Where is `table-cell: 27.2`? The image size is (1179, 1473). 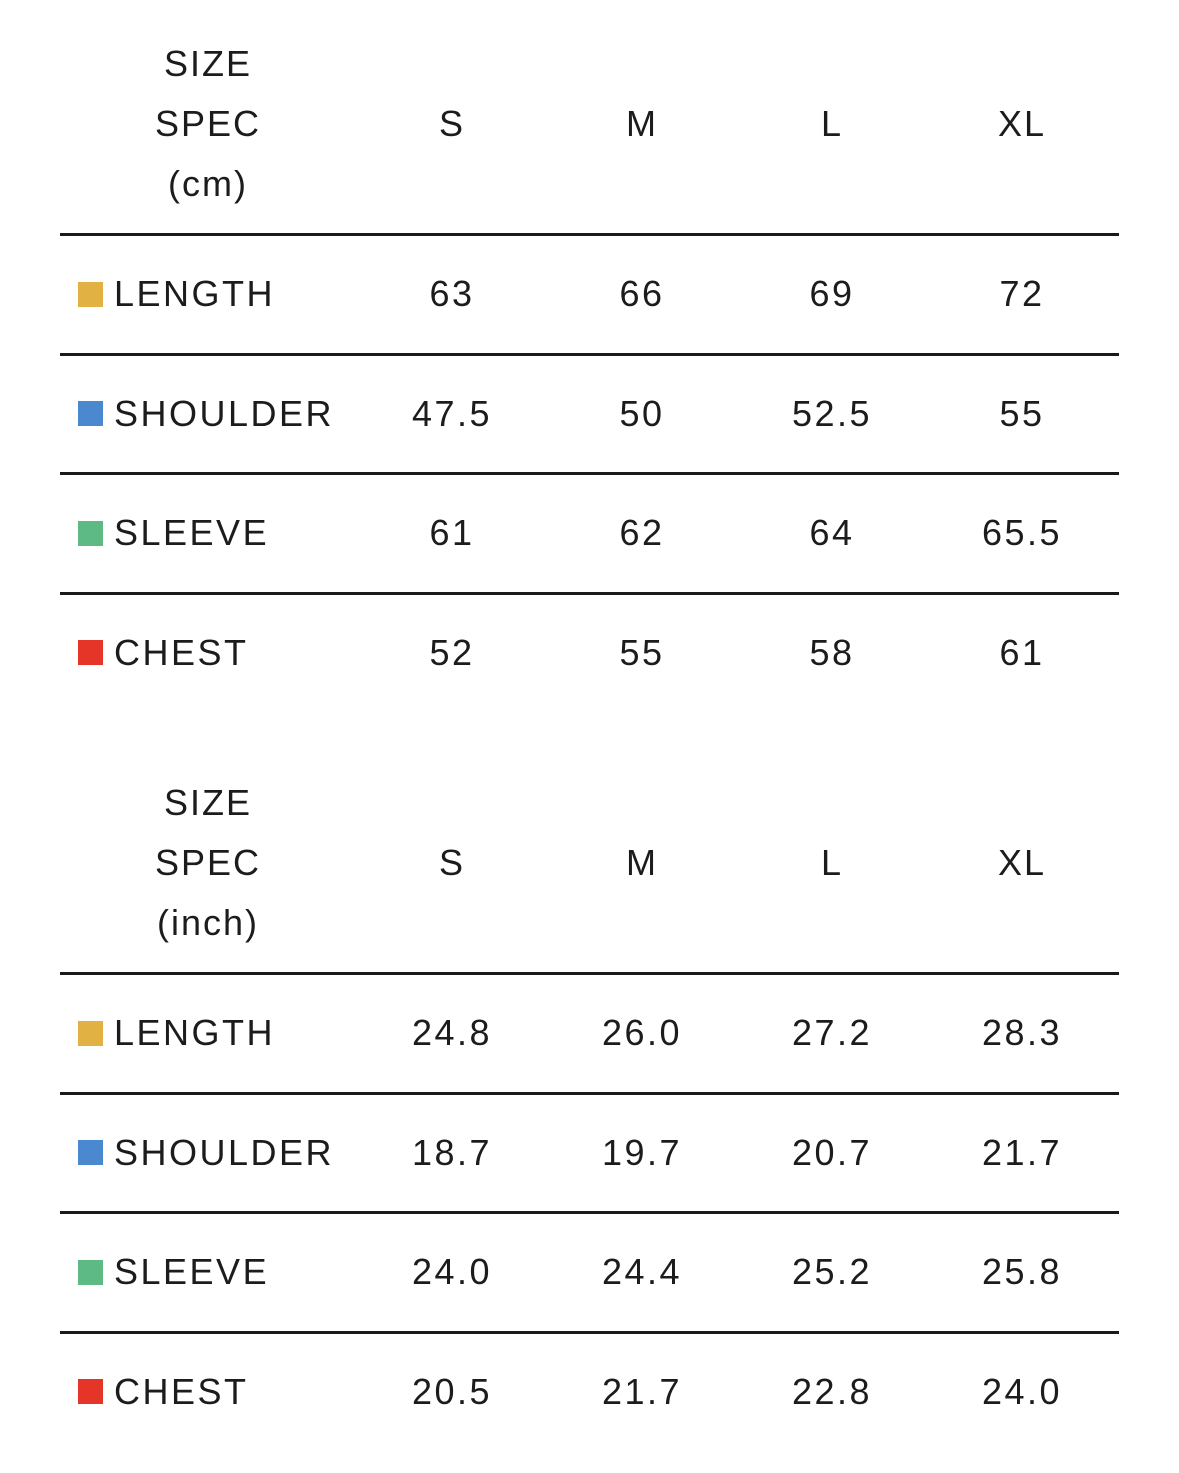
table-cell: 27.2 is located at coordinates (832, 1032).